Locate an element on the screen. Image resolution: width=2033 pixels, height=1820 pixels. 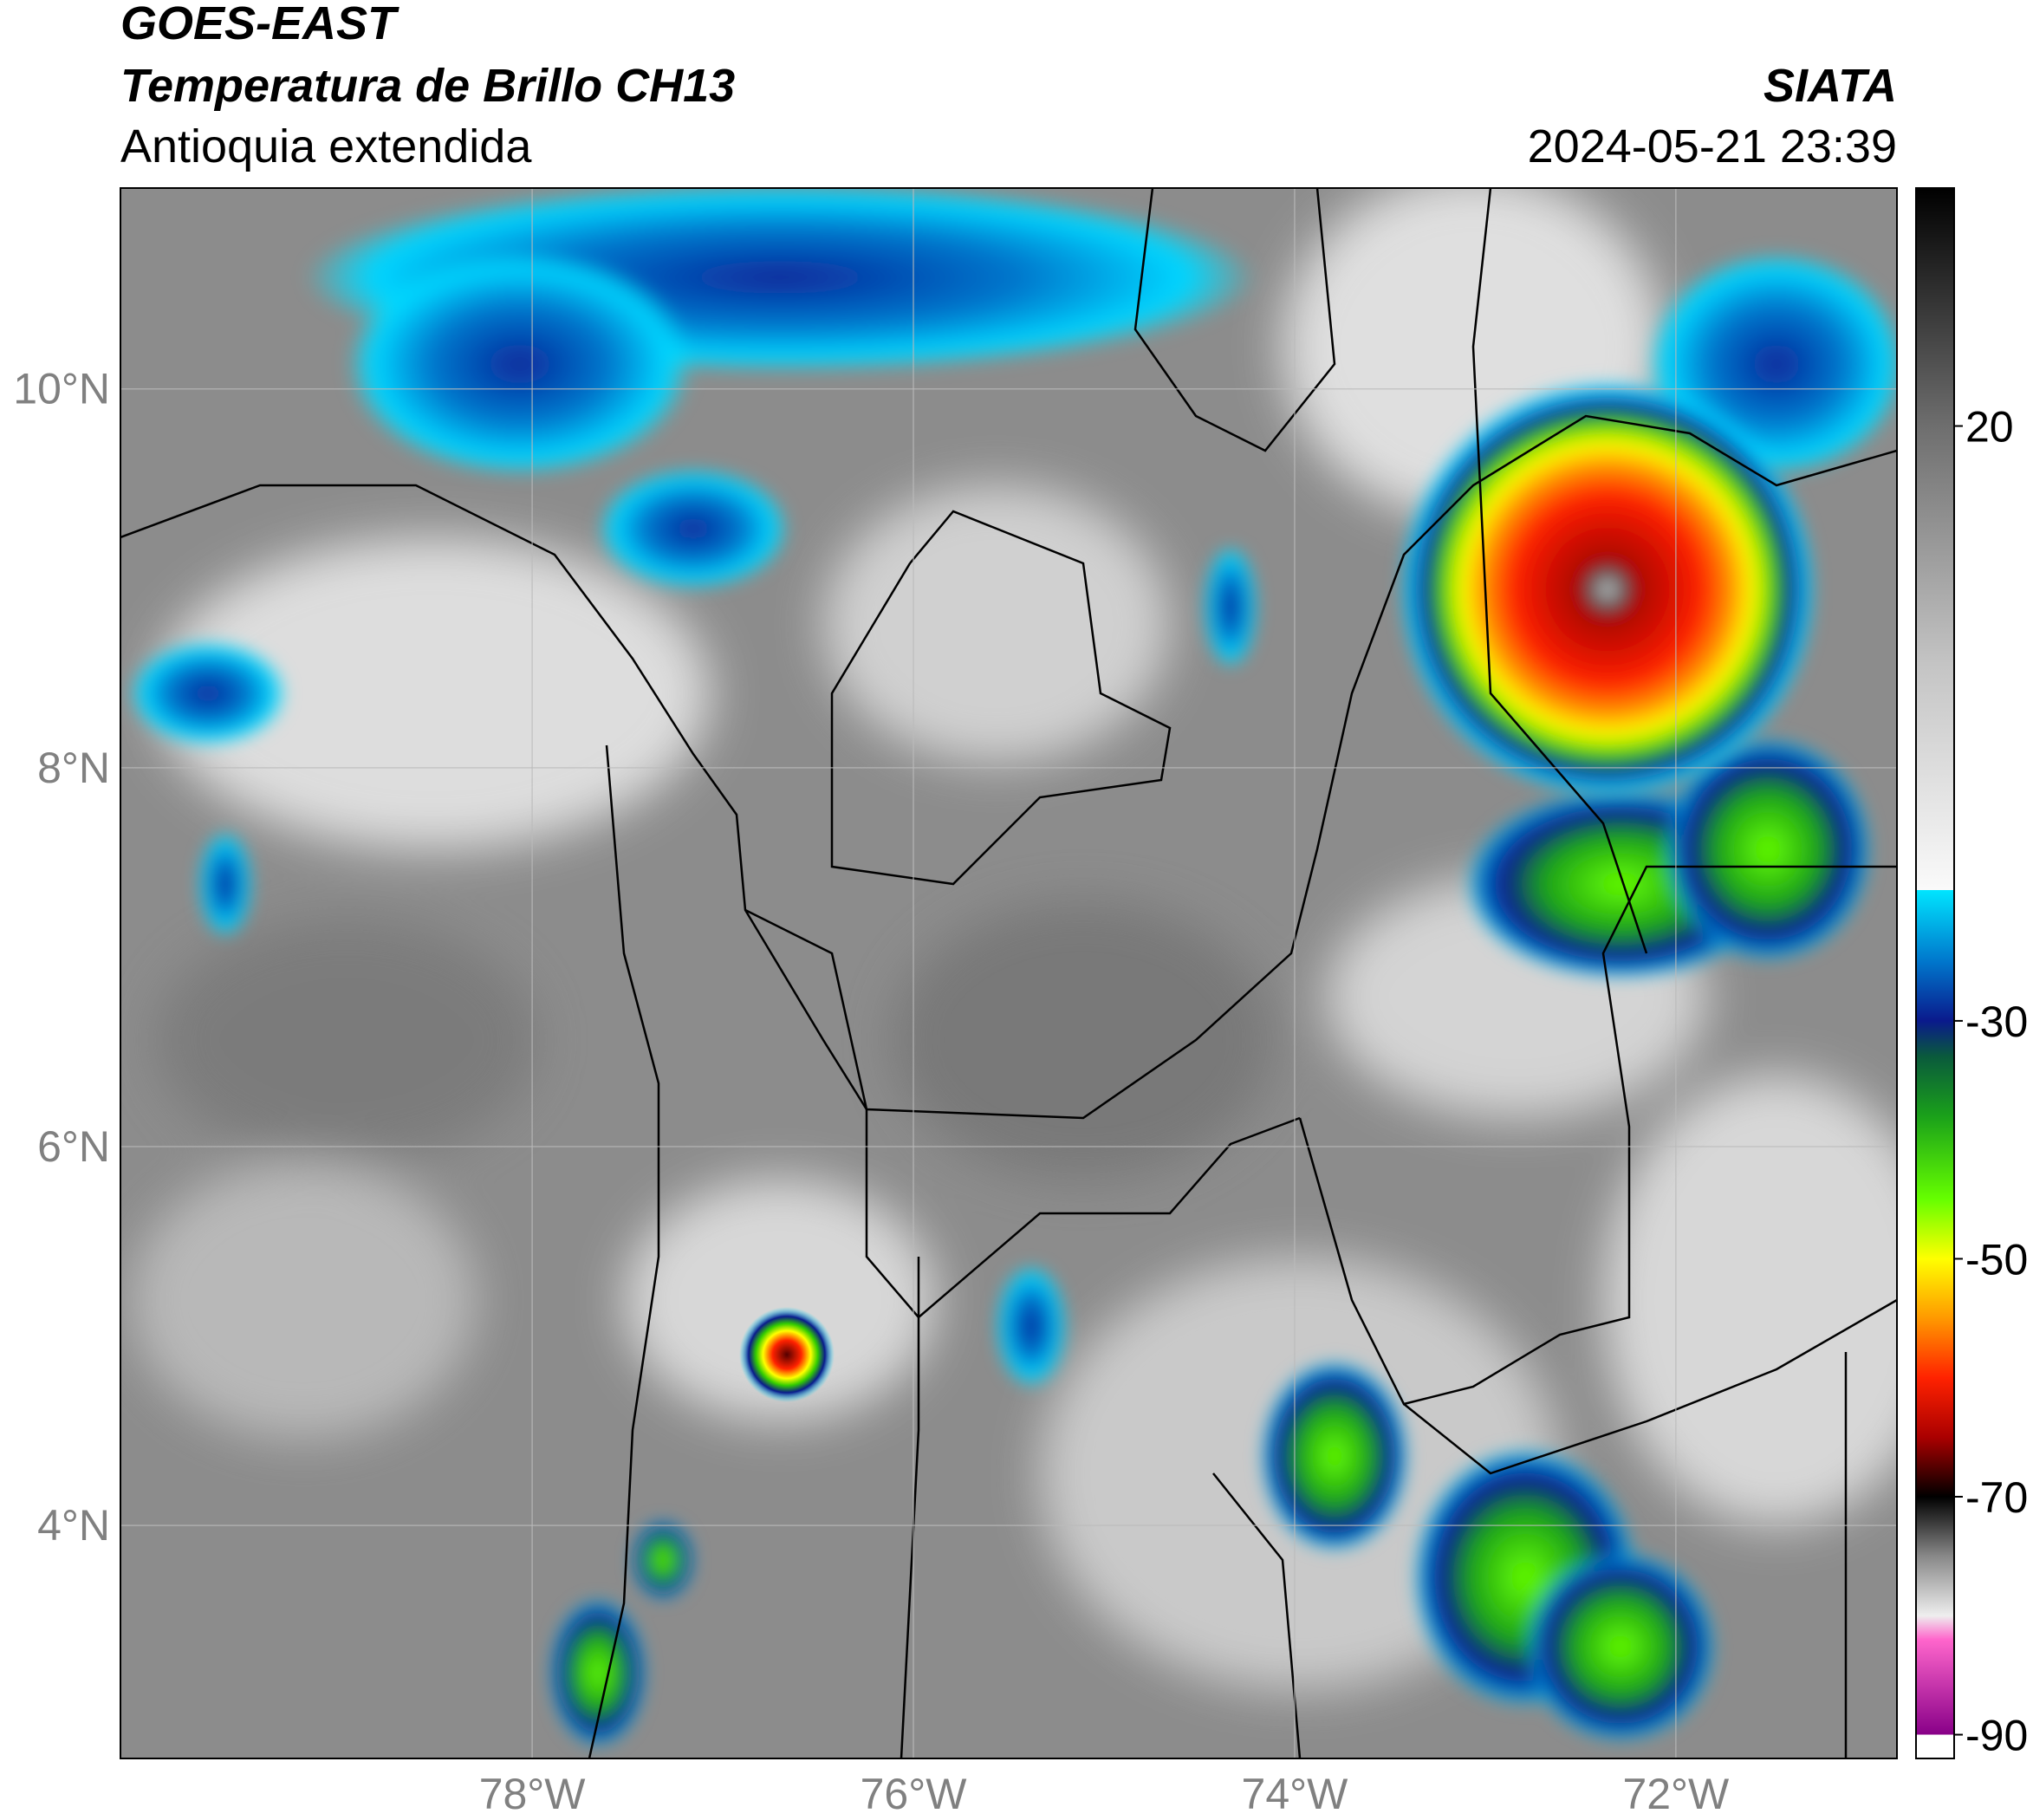
colorbar-tick-label: 20 is located at coordinates (1990, 427).